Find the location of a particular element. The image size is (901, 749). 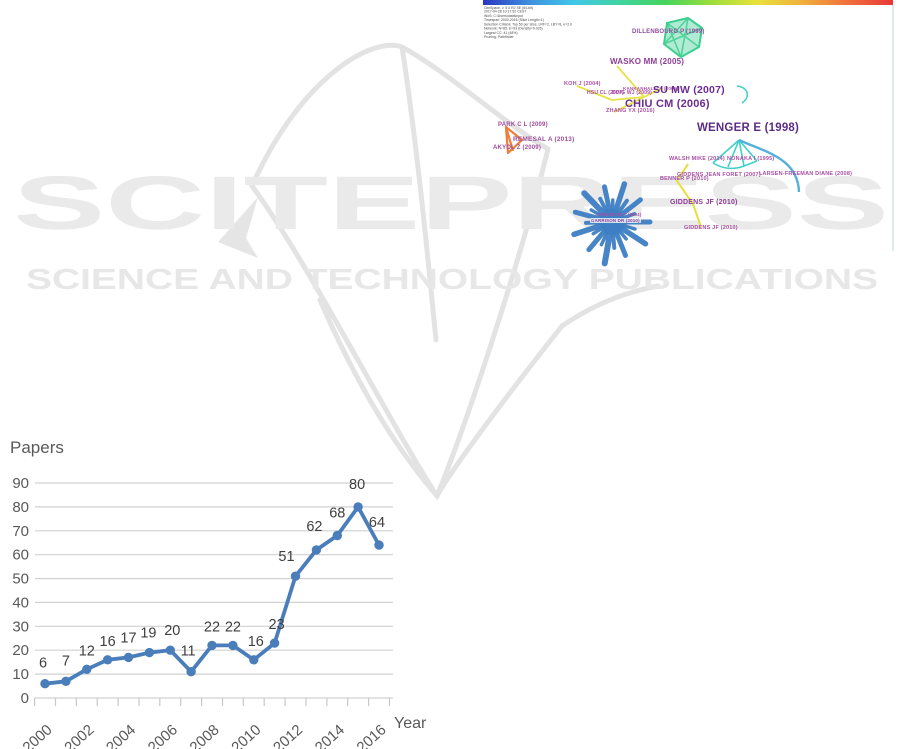

chart-title: Papers is located at coordinates (37, 447).